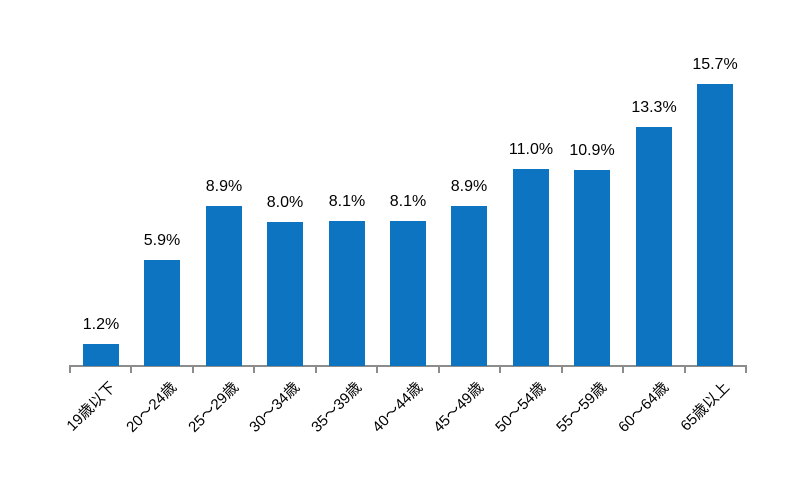  I want to click on x-axis-label: 40〜44歳, so click(398, 407).